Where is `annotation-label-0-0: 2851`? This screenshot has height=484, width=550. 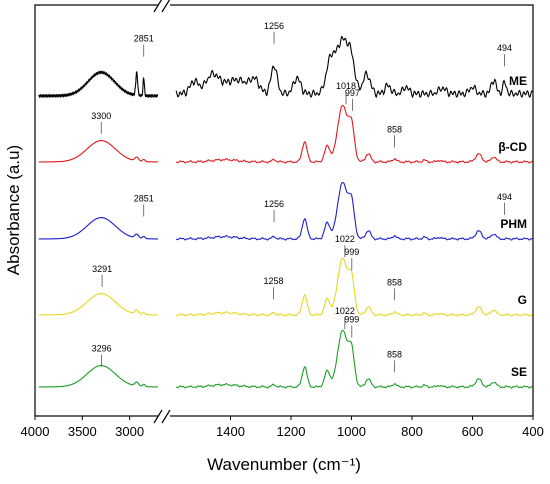 annotation-label-0-0: 2851 is located at coordinates (144, 39).